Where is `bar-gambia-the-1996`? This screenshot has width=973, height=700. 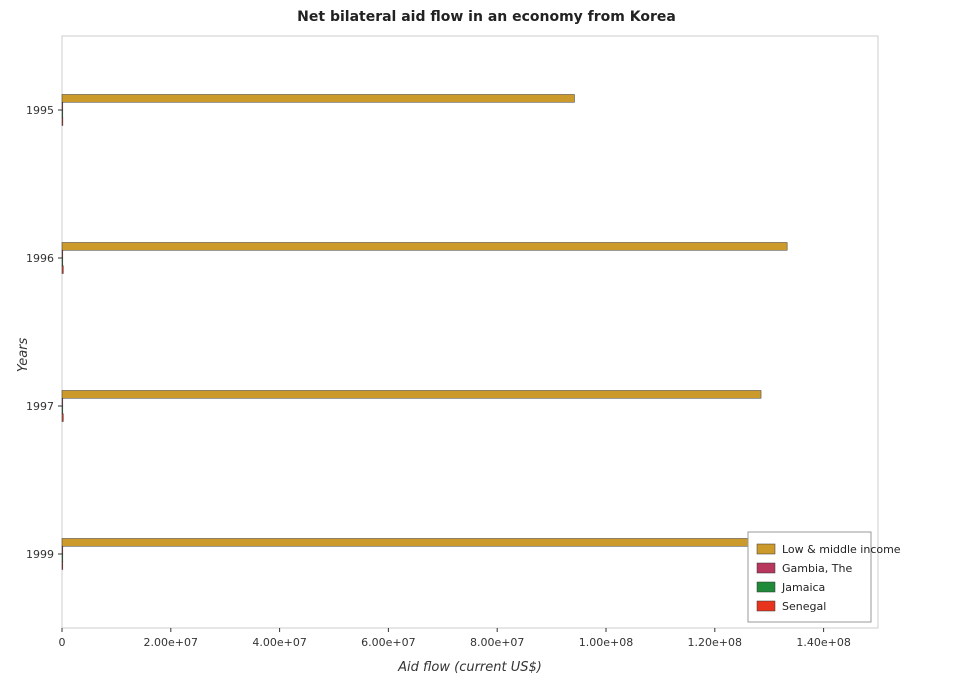
bar-gambia-the-1996 is located at coordinates (62, 254).